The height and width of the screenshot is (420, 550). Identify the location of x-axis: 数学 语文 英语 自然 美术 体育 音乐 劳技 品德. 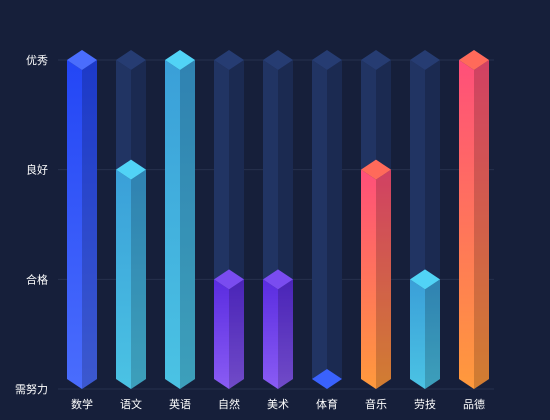
(278, 404).